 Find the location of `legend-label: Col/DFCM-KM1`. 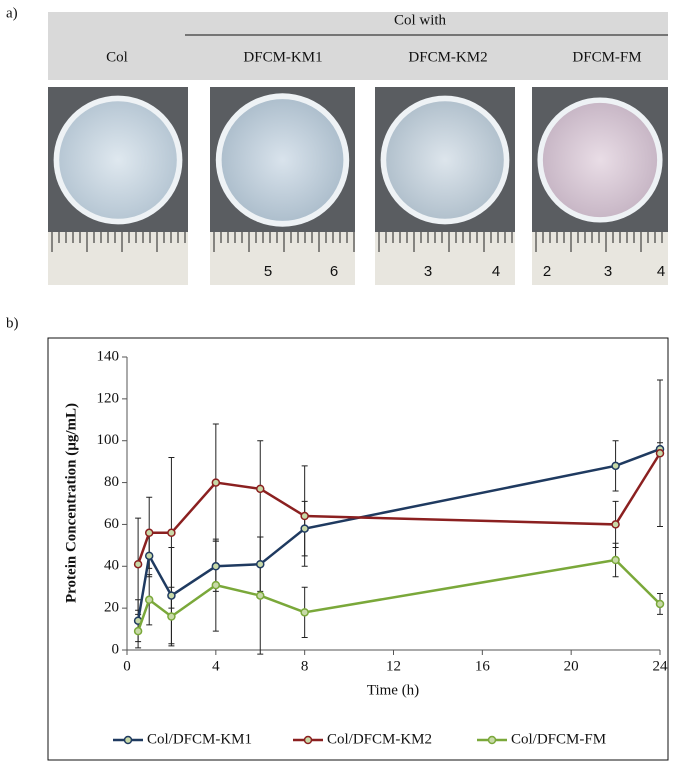

legend-label: Col/DFCM-KM1 is located at coordinates (199, 739).